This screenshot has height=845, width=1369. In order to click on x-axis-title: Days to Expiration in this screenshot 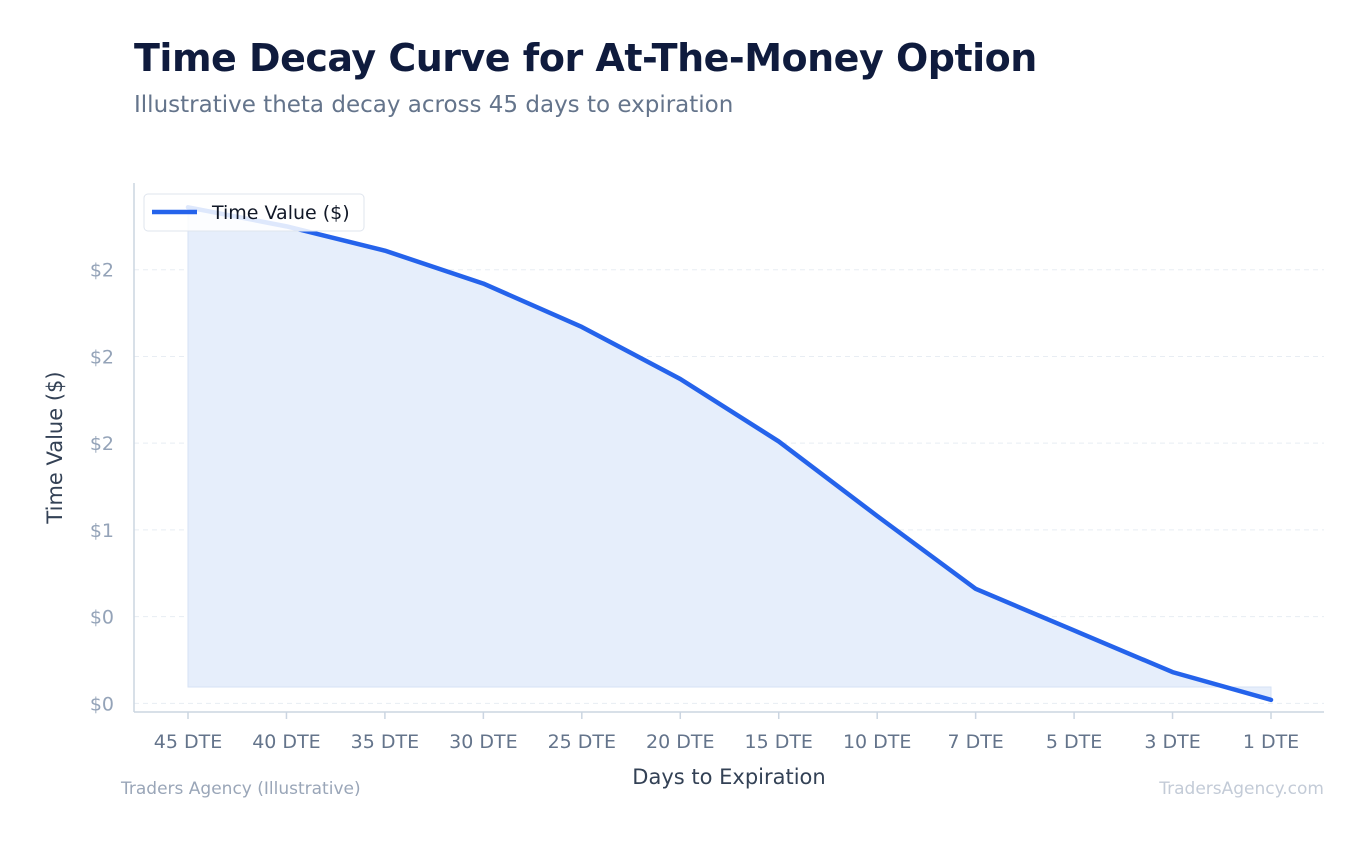, I will do `click(728, 777)`.